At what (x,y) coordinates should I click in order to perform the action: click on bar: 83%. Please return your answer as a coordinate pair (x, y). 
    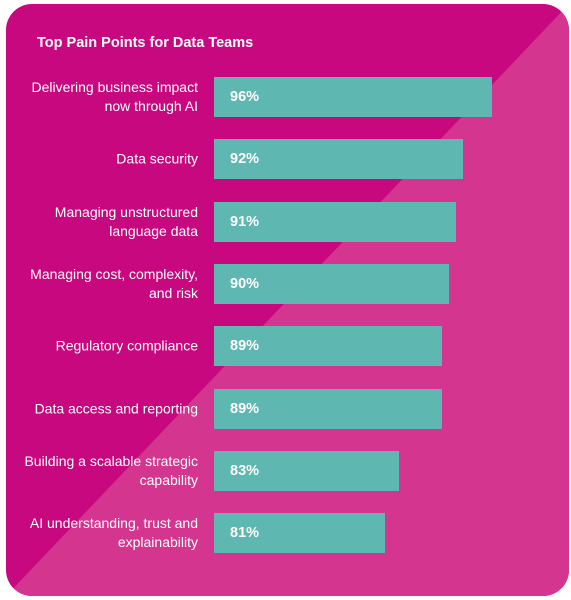
    Looking at the image, I should click on (306, 471).